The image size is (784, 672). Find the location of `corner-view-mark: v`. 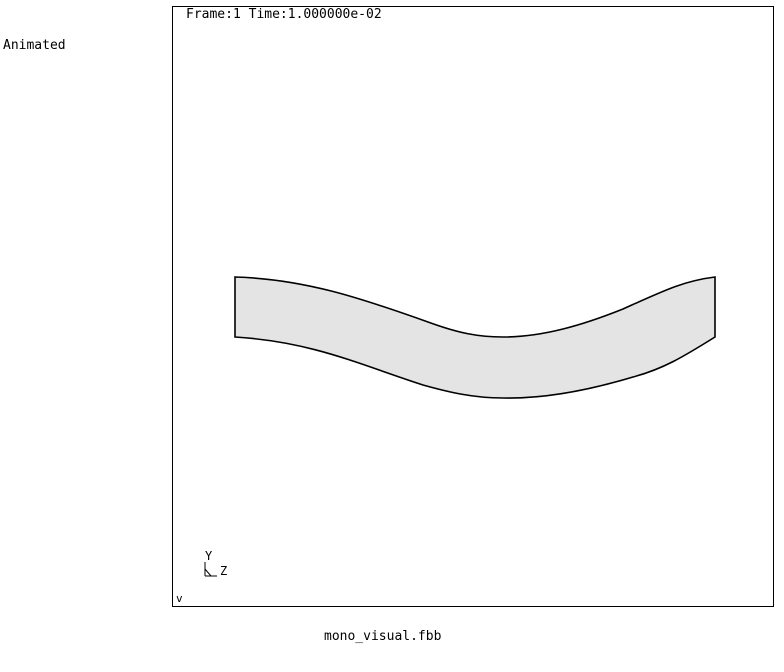

corner-view-mark: v is located at coordinates (179, 598).